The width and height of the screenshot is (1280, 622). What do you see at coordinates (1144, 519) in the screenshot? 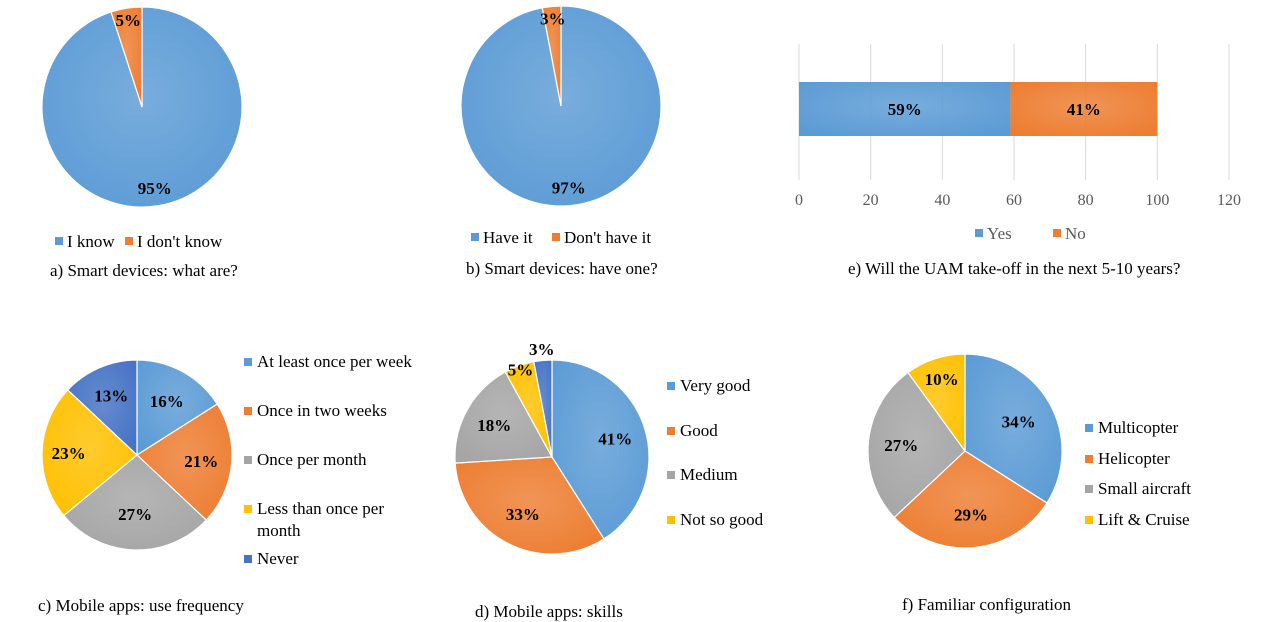
I see `legend-label: Lift & Cruise` at bounding box center [1144, 519].